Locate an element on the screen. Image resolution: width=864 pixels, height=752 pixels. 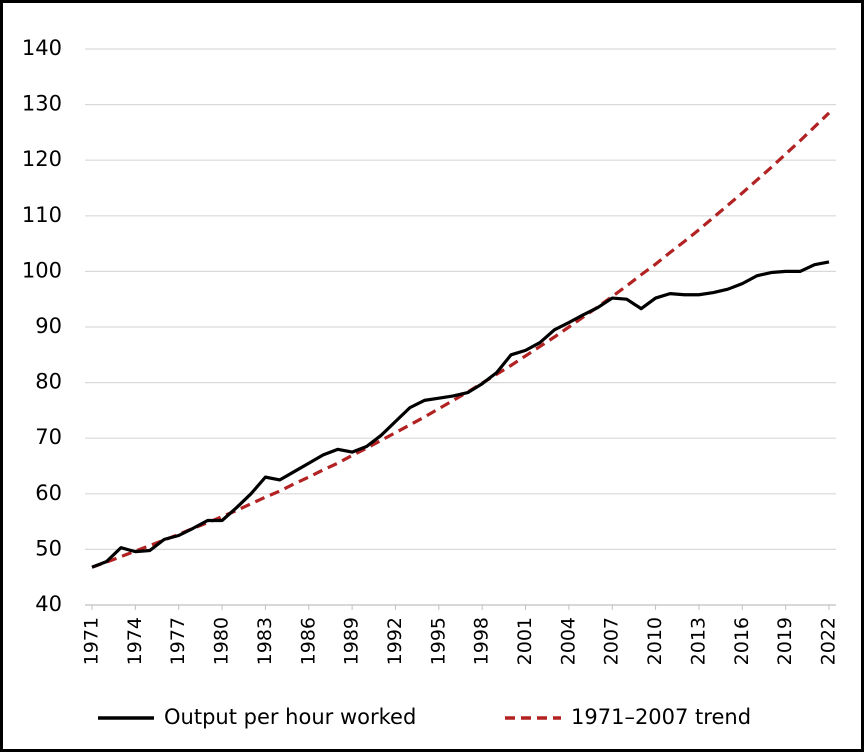
x-tick-label: 2007 is located at coordinates (612, 641).